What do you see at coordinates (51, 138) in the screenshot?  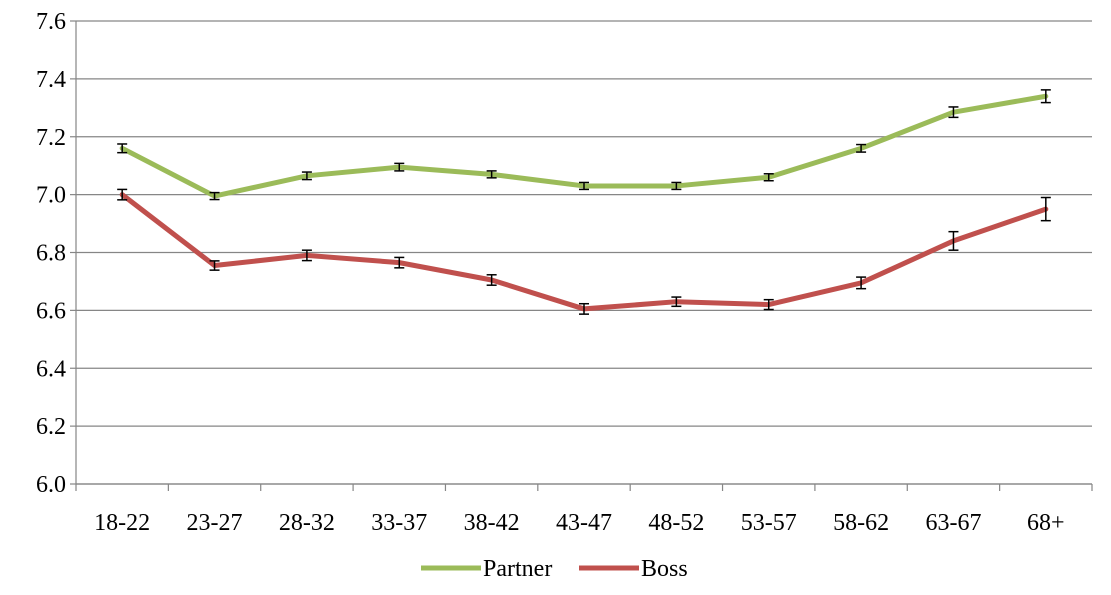 I see `y-tick-label: 7.2` at bounding box center [51, 138].